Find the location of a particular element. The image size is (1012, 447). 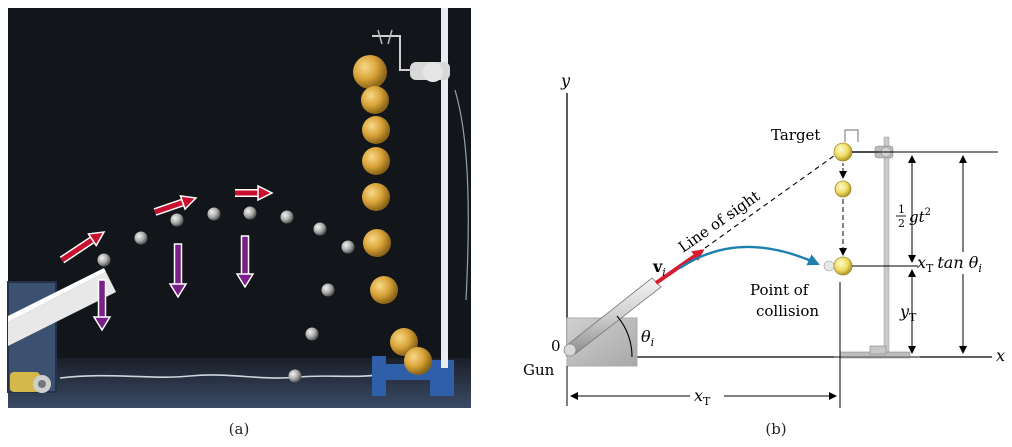

yellow-ball-group is located at coordinates (392, 215).